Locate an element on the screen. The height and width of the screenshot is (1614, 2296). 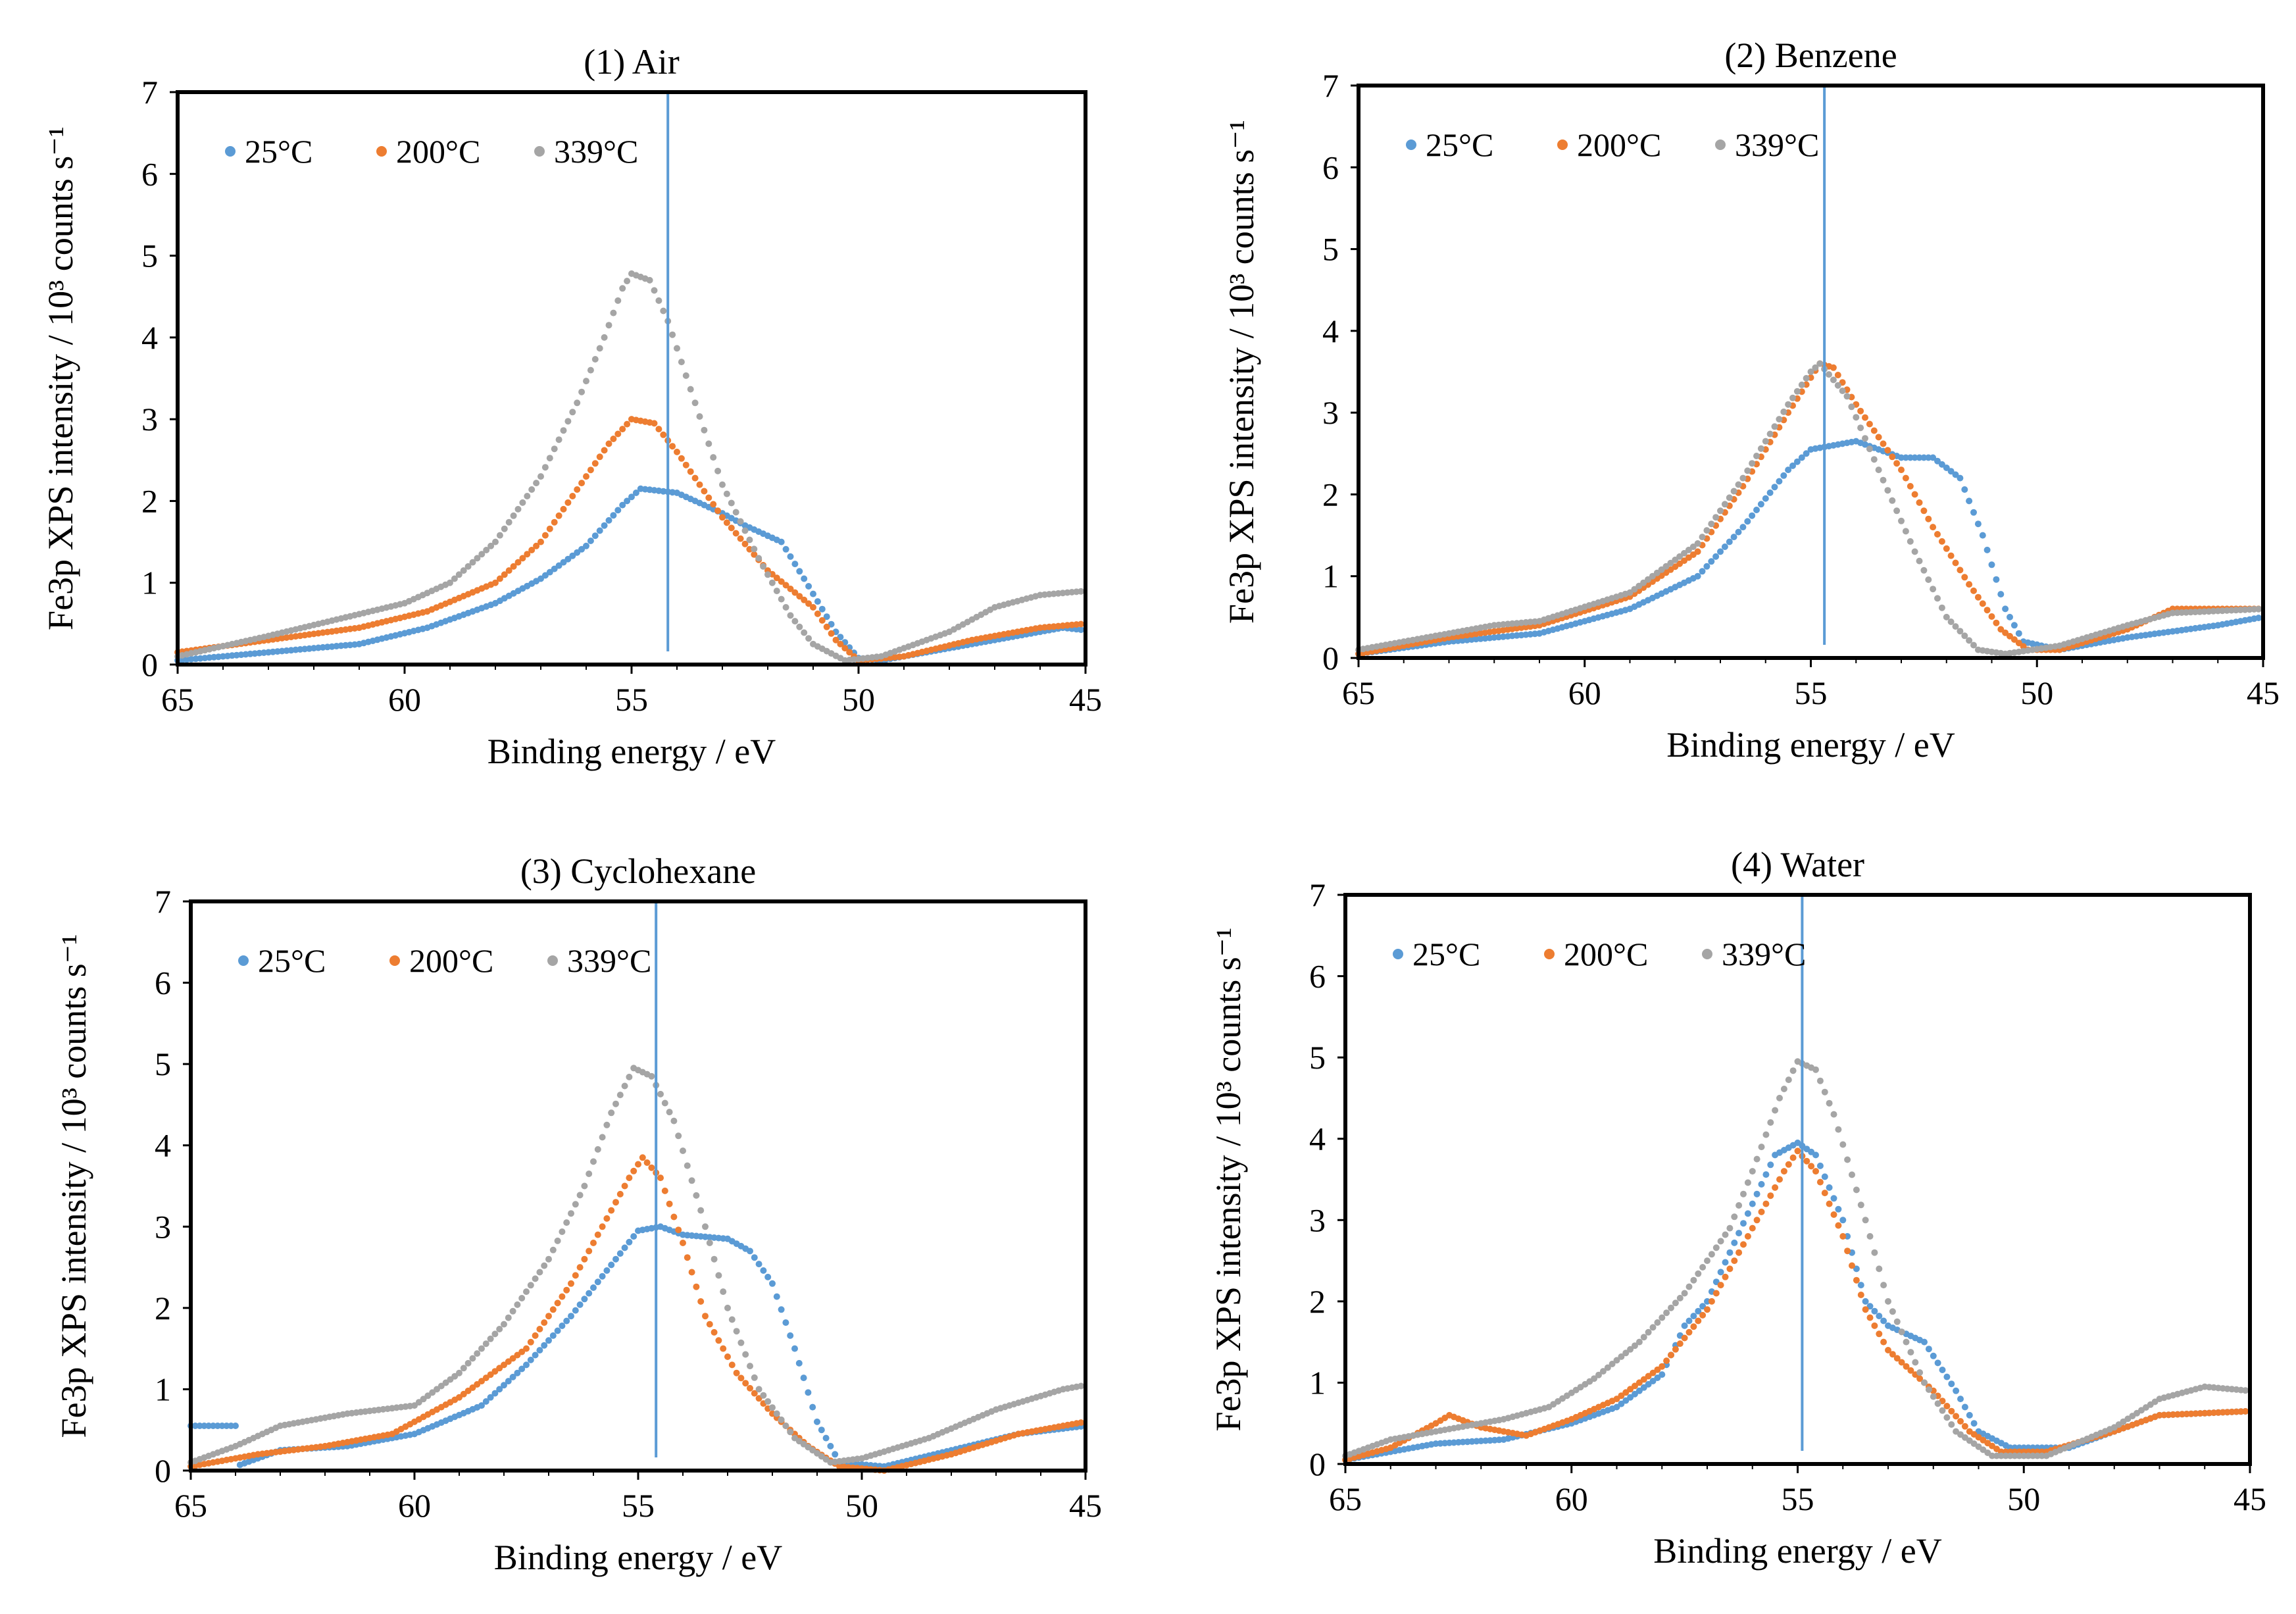
legend-label: 200°C is located at coordinates (1606, 954).